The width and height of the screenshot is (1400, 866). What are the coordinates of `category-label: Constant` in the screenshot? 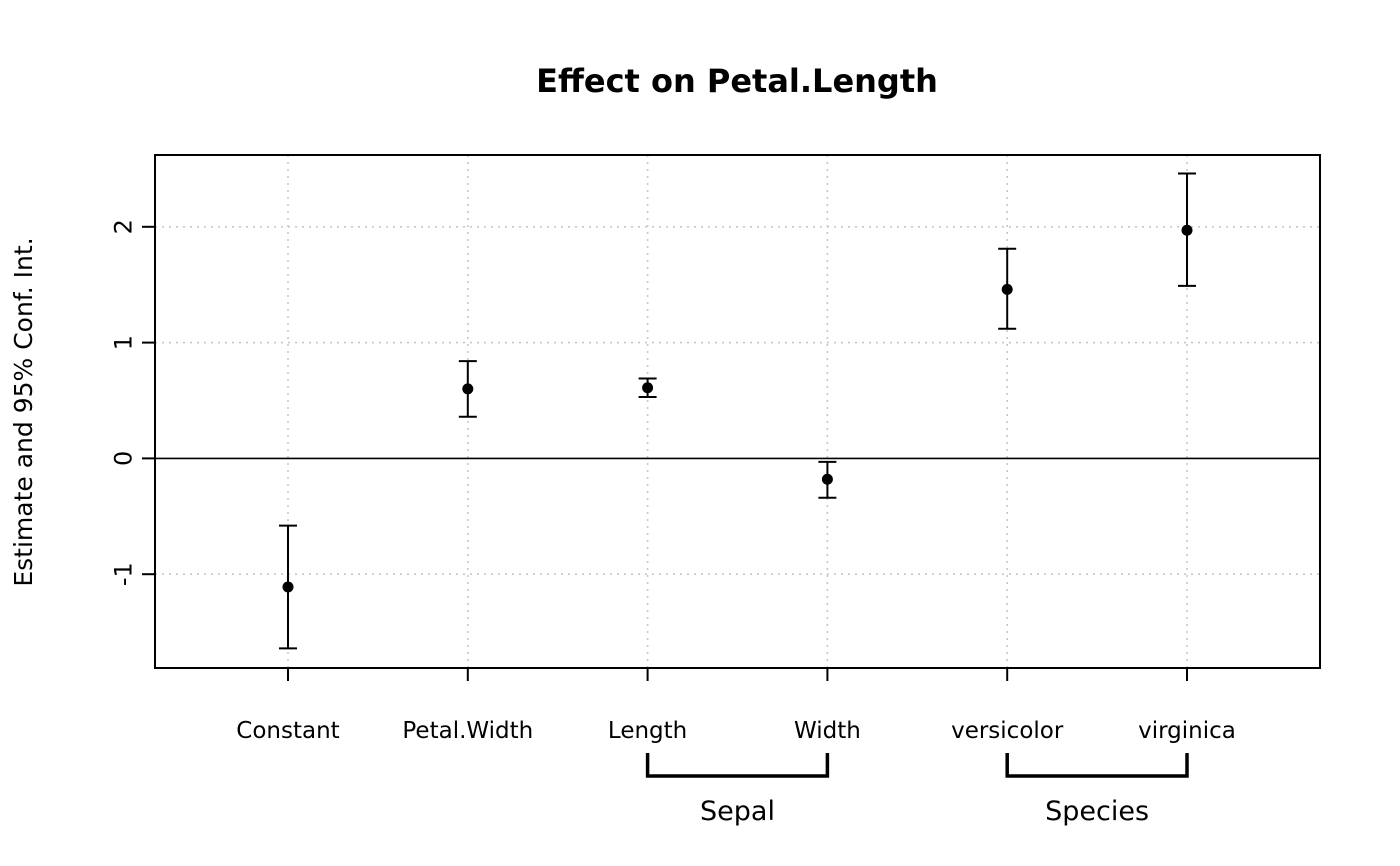 It's located at (287, 731).